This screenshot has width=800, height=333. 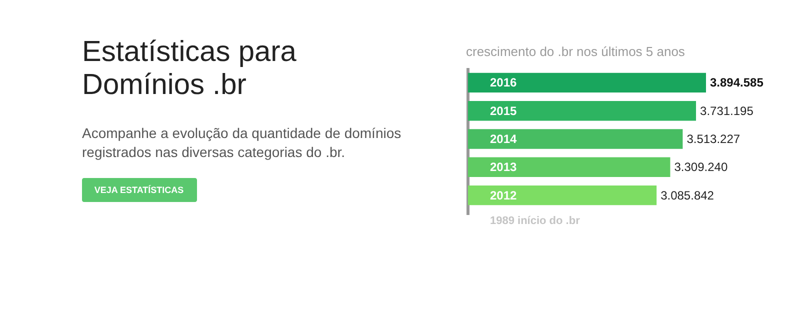 I want to click on chart-title: crescimento do .br nos últimos 5 anos, so click(x=576, y=51).